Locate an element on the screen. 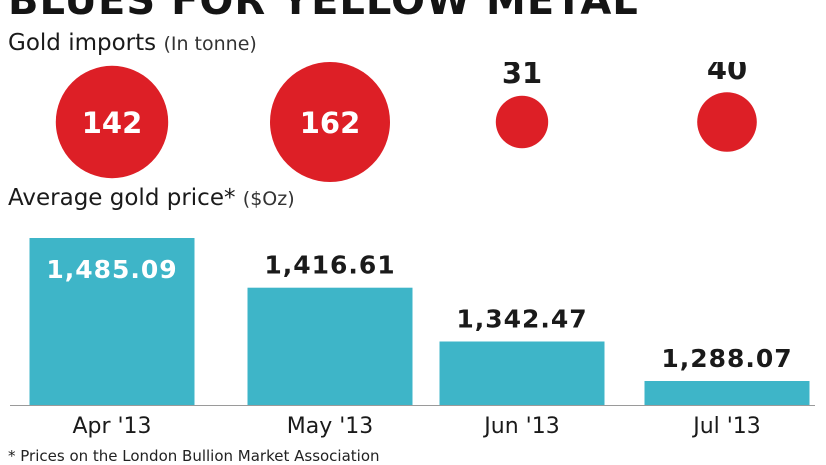  price-value-label-0: 1,485.09 is located at coordinates (111, 269).